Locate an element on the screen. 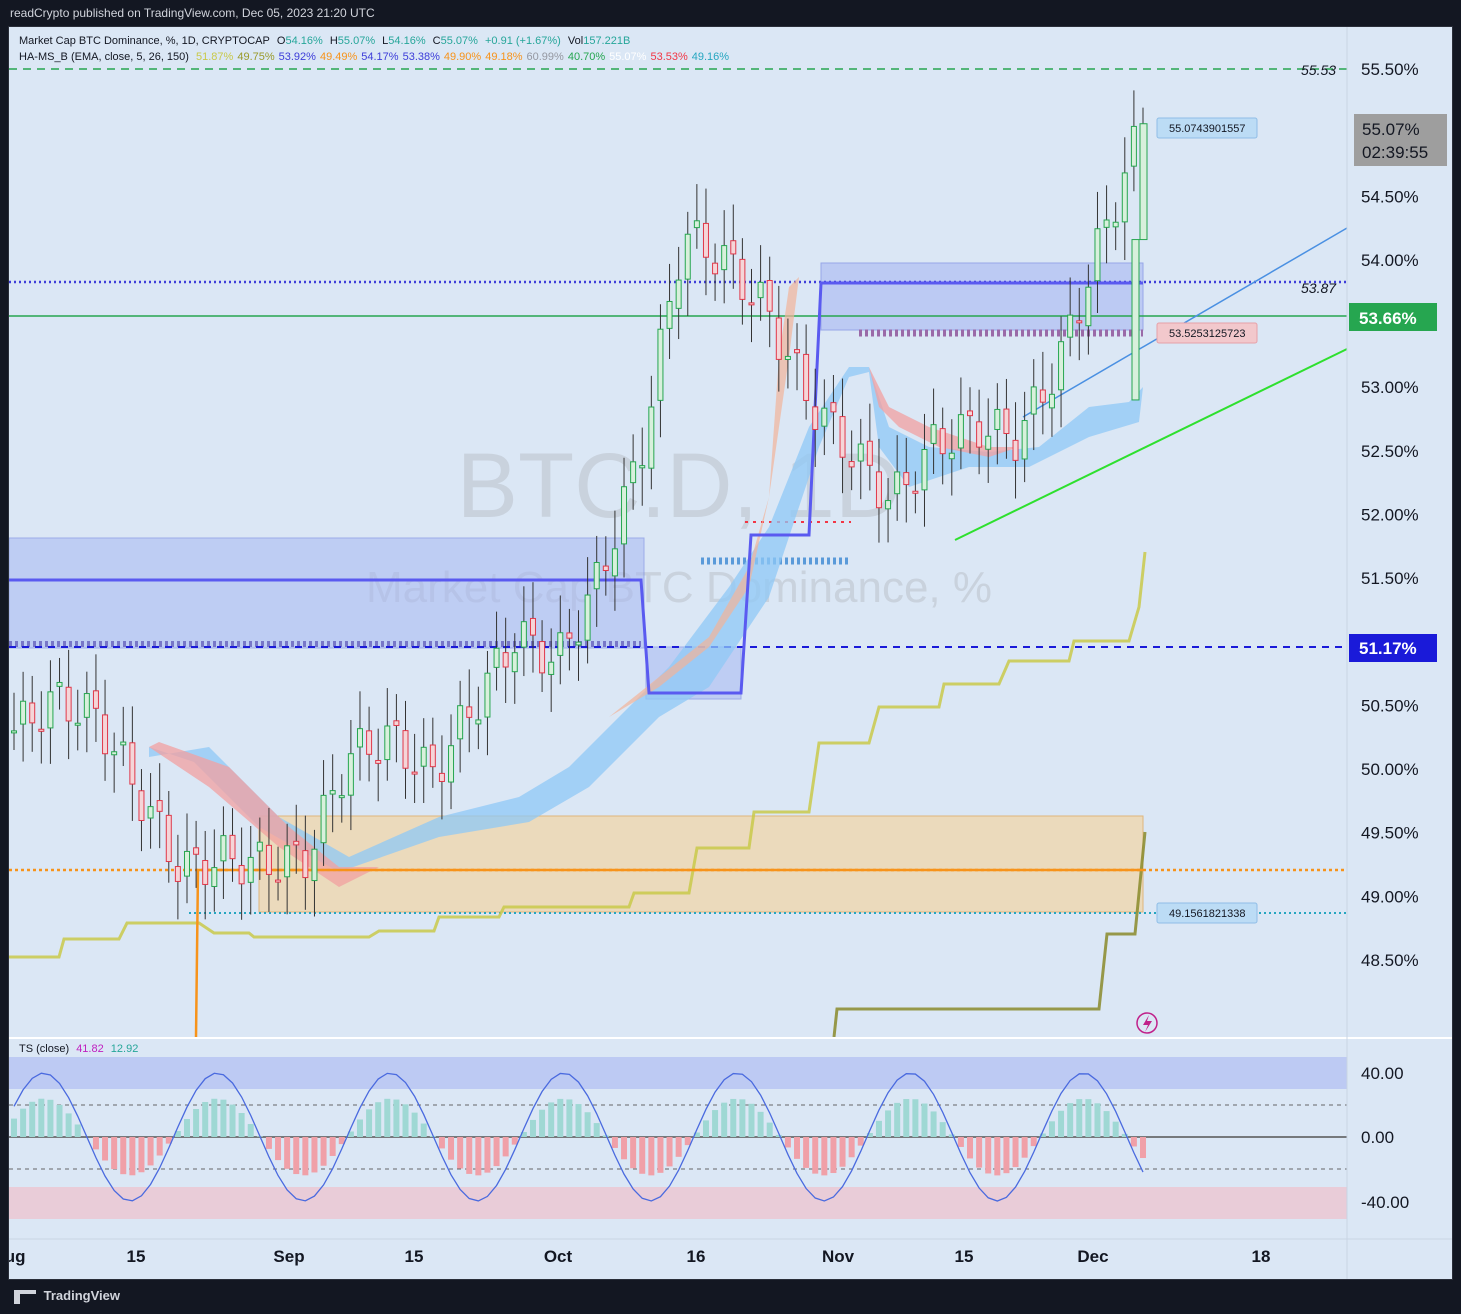  lightning-icon is located at coordinates (1147, 1023).